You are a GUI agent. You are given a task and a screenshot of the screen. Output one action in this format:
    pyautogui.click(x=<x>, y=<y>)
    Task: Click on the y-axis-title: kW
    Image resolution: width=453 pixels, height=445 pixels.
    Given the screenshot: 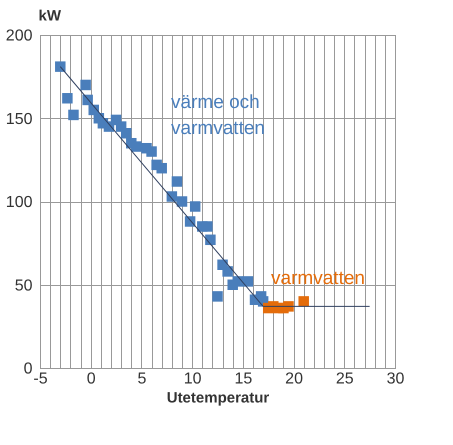 What is the action you would take?
    pyautogui.click(x=50, y=16)
    